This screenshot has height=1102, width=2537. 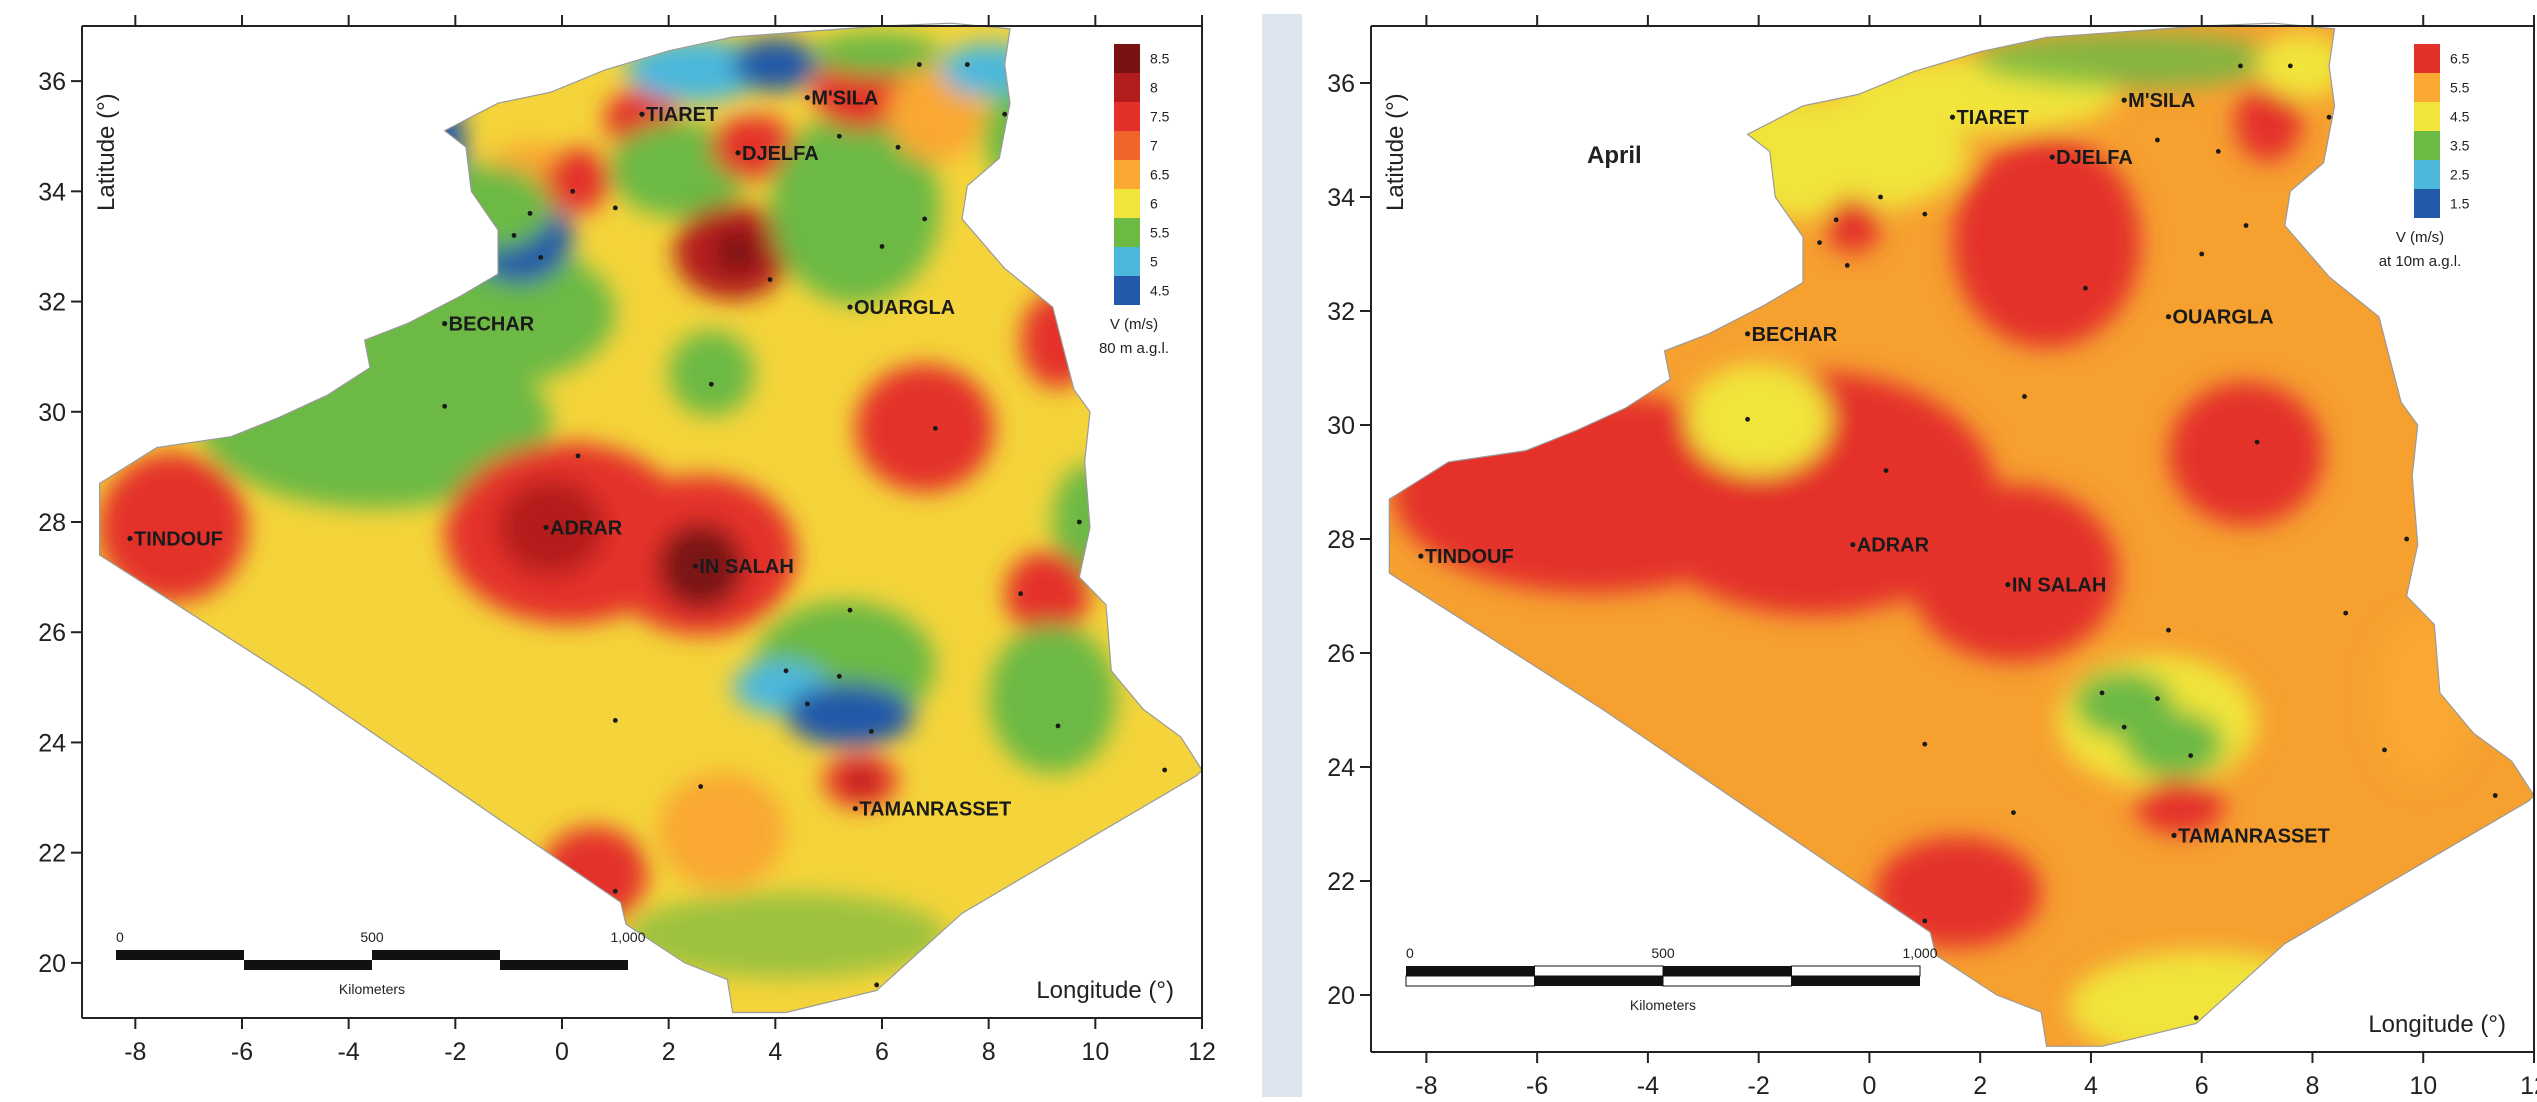 I want to click on y-tick-label: 28, so click(x=1341, y=540).